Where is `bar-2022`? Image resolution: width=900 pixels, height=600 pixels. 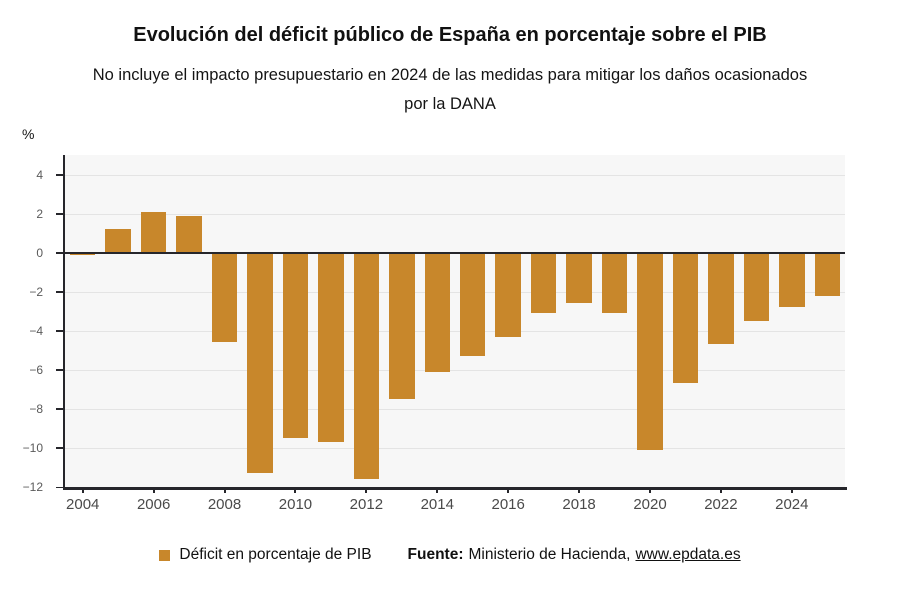
bar-2022 is located at coordinates (721, 298).